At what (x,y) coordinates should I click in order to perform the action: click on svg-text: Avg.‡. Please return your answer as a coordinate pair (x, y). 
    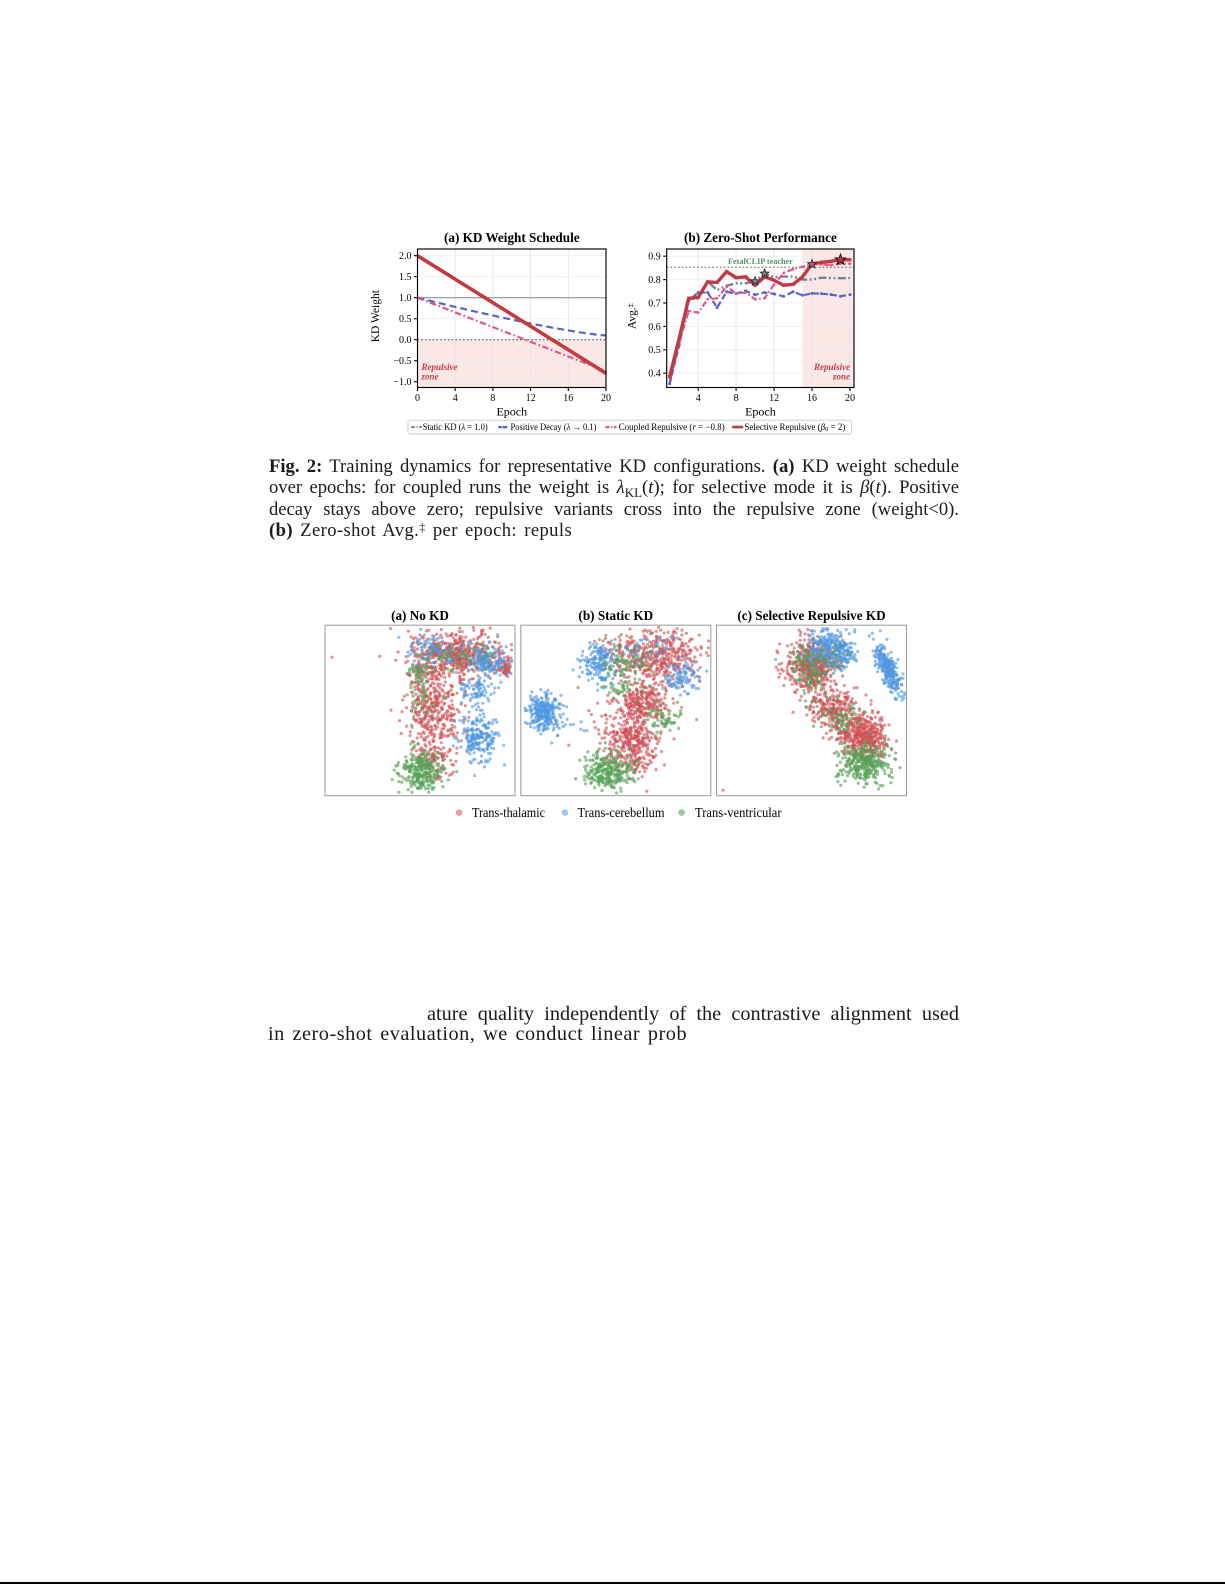
    Looking at the image, I should click on (632, 316).